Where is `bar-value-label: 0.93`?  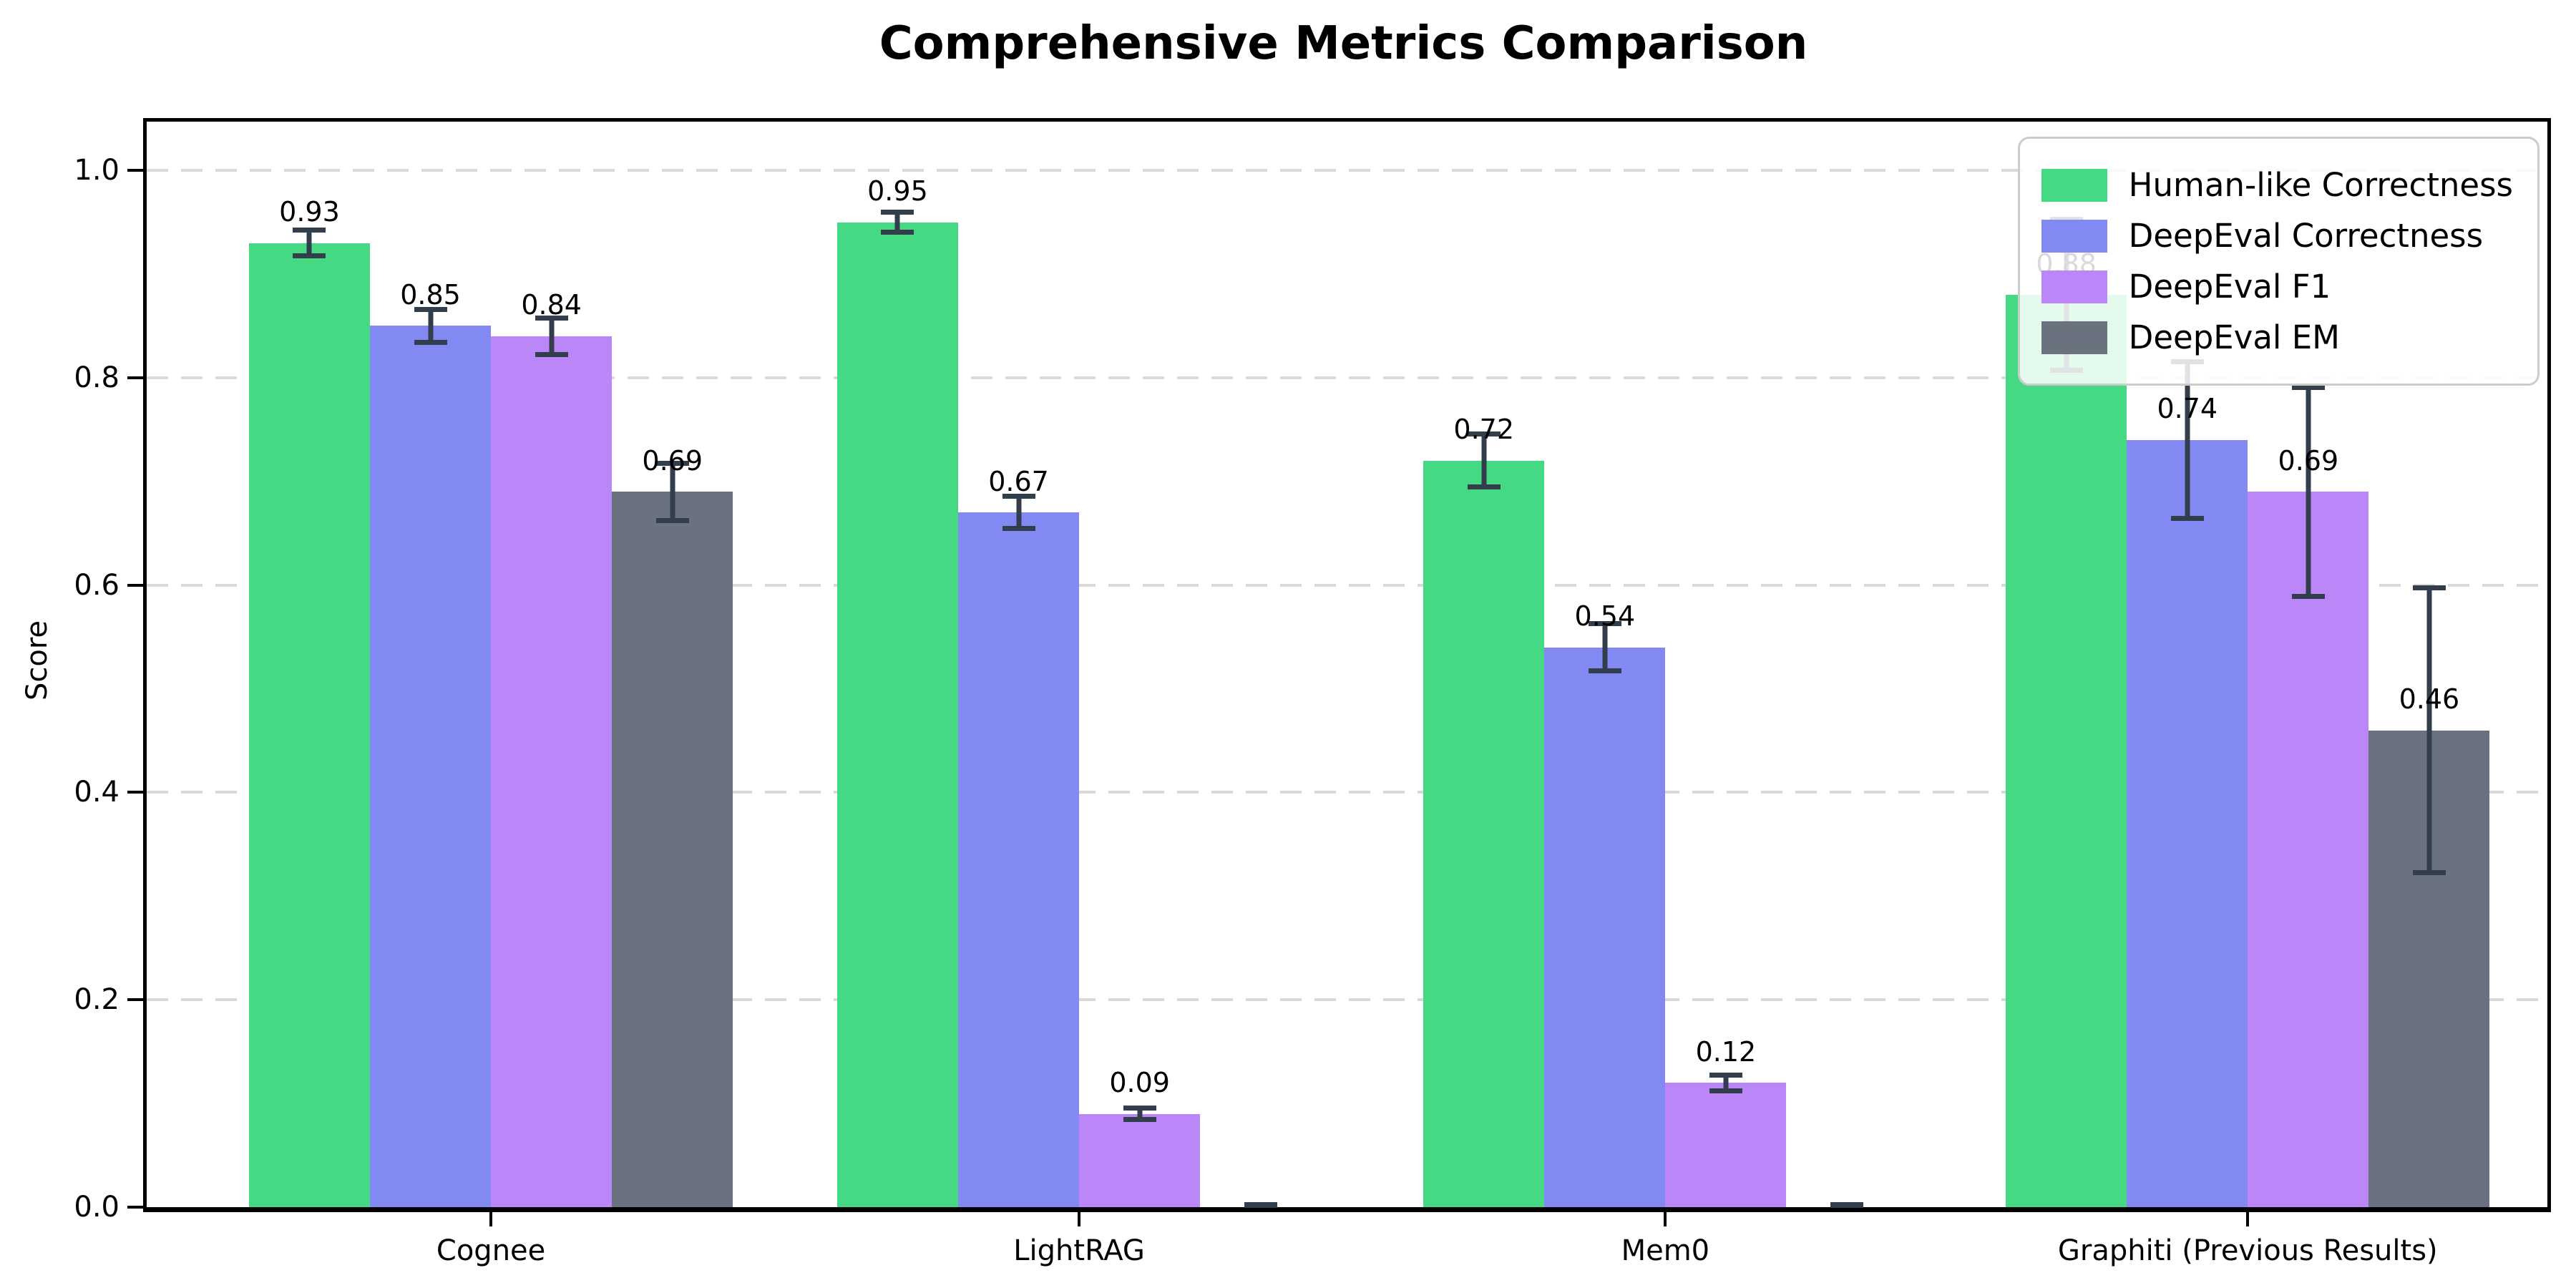
bar-value-label: 0.93 is located at coordinates (309, 212).